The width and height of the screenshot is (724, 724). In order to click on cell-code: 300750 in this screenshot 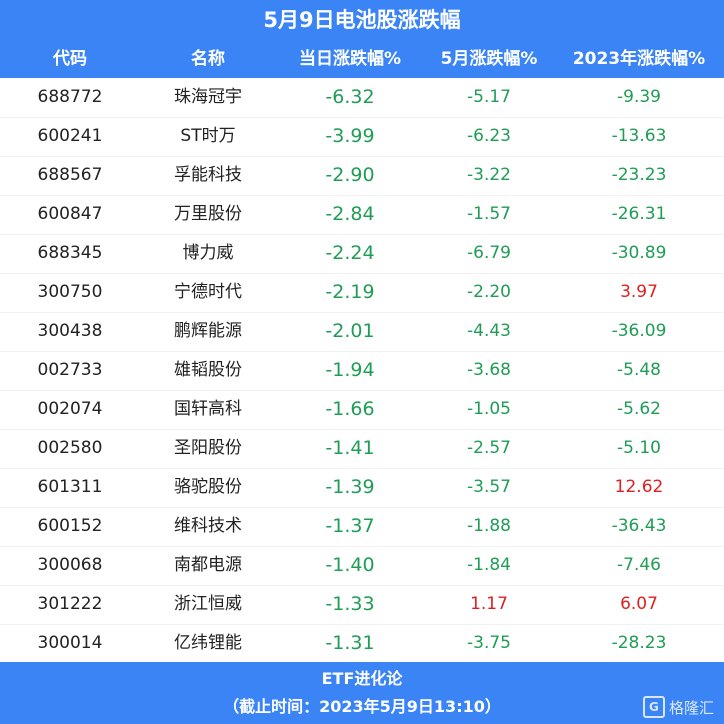, I will do `click(70, 292)`.